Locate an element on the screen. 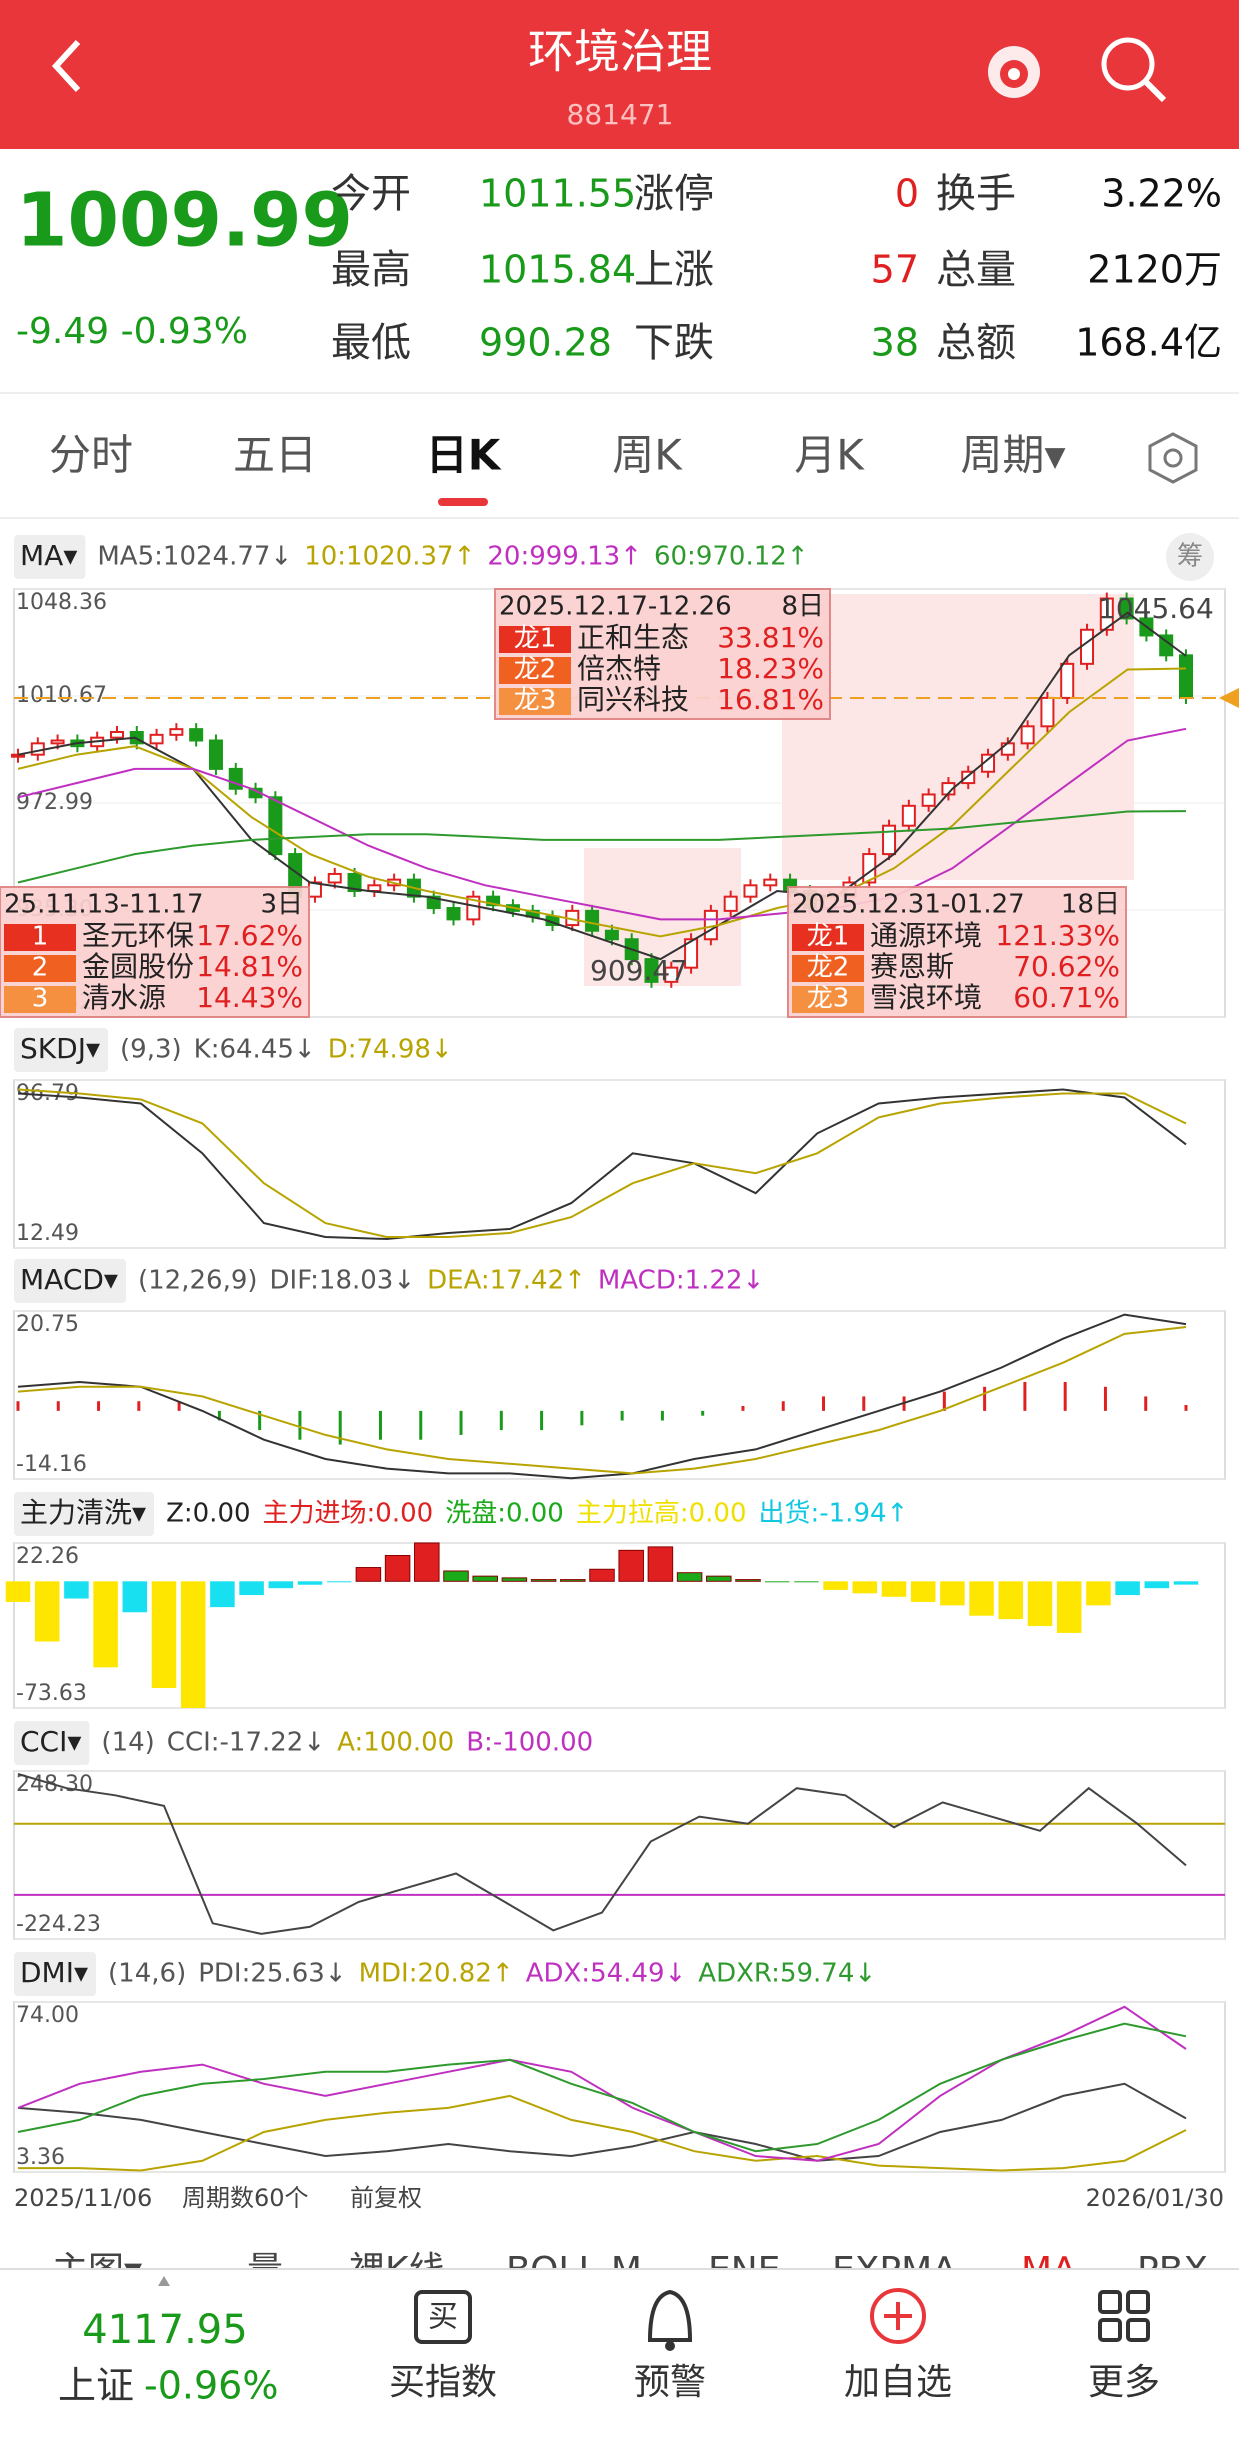 The width and height of the screenshot is (1239, 2463). annotation-tag: 1 is located at coordinates (40, 937).